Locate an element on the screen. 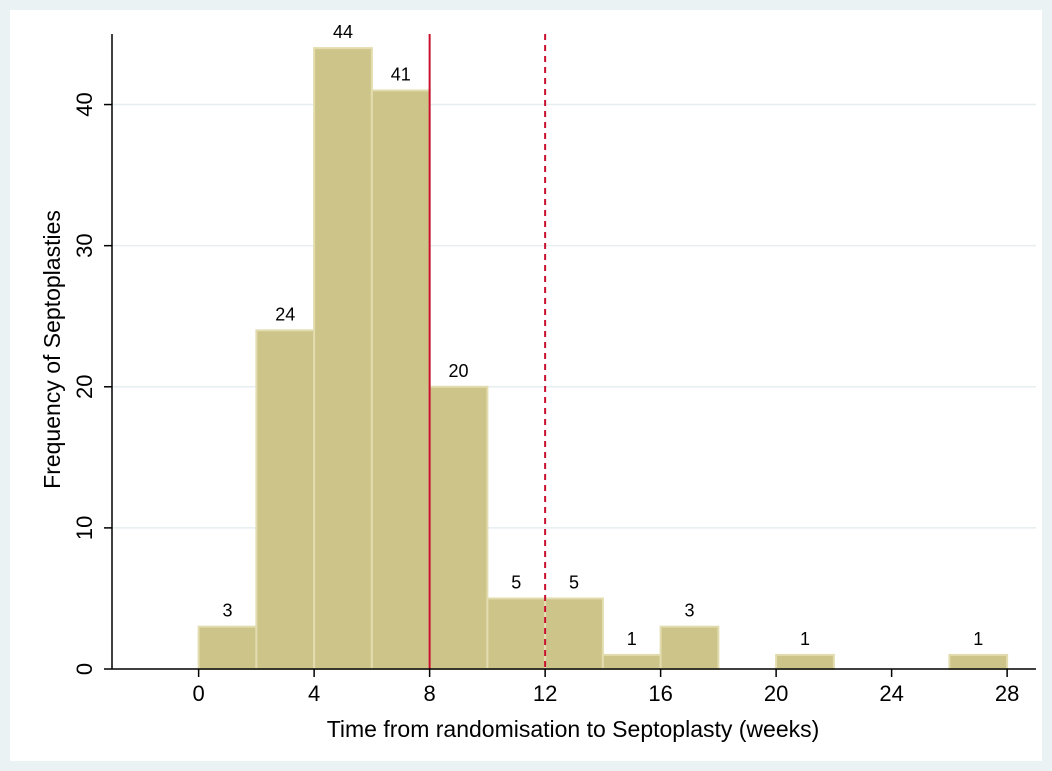 This screenshot has width=1052, height=771. y-tick-label-0: 0 is located at coordinates (84, 669).